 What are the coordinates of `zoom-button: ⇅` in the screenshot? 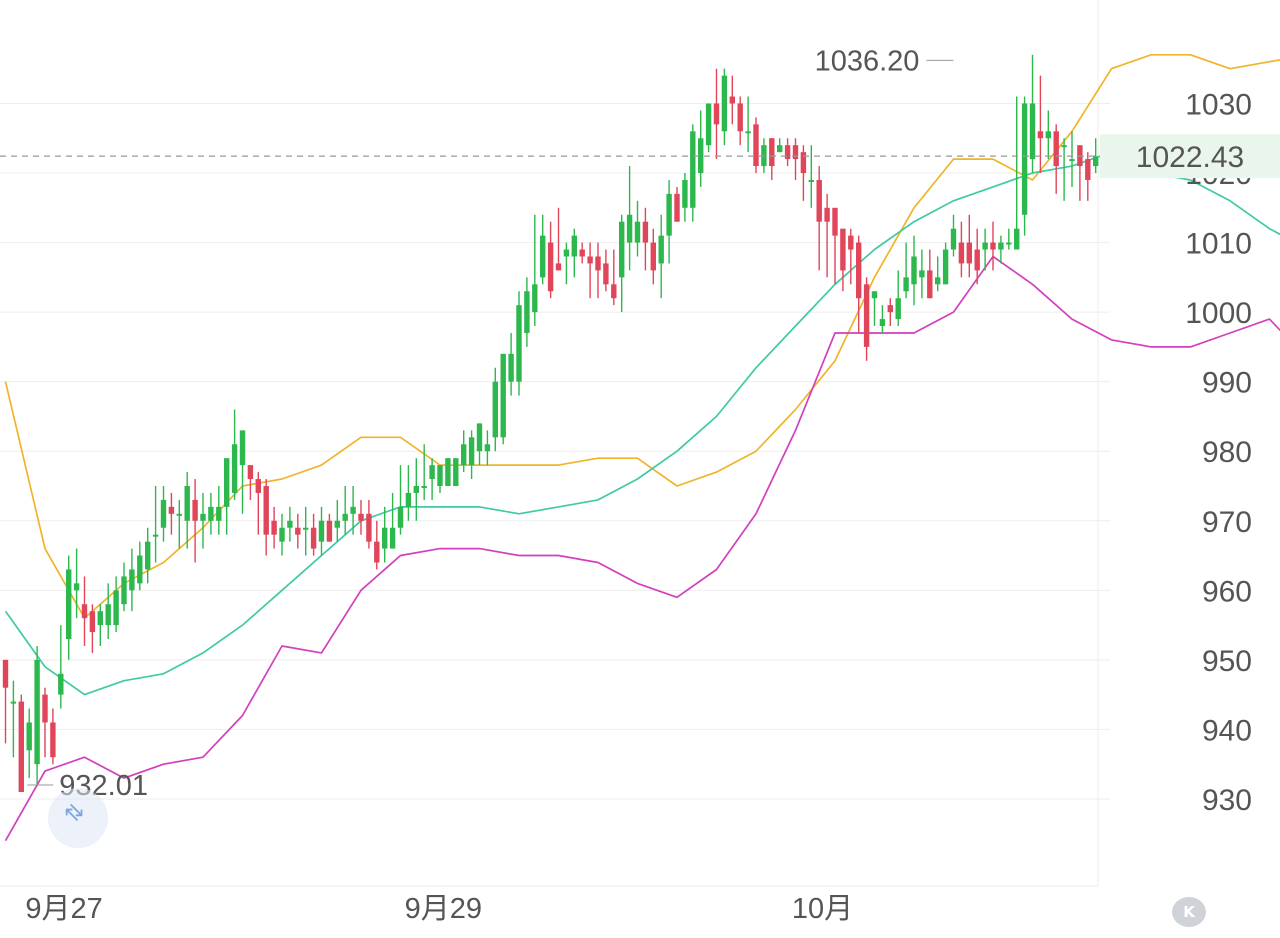 It's located at (78, 818).